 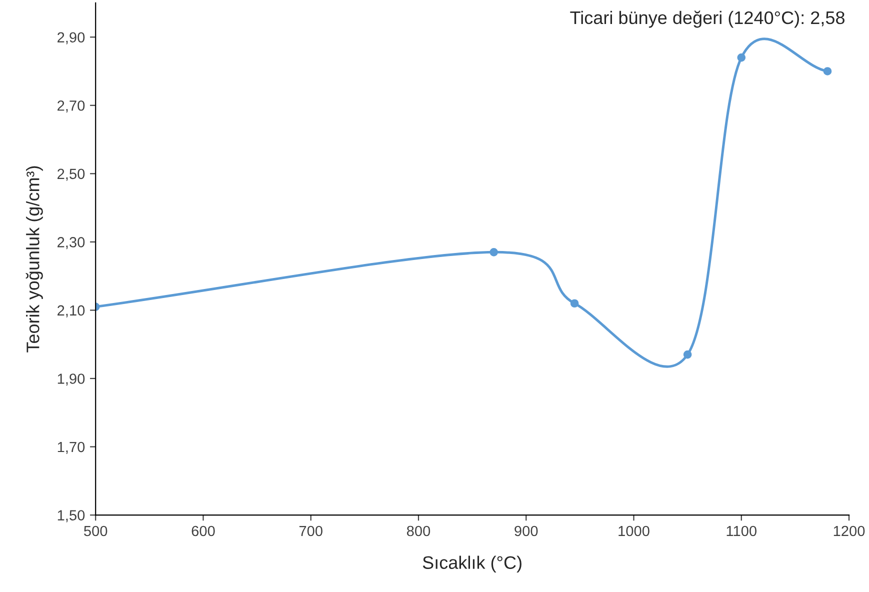 What do you see at coordinates (71, 243) in the screenshot?
I see `y-tick-label: 2,30` at bounding box center [71, 243].